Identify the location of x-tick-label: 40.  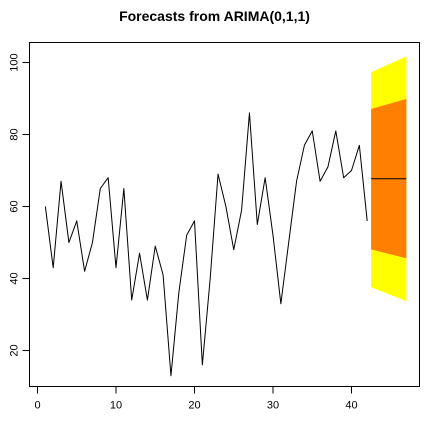
(351, 406).